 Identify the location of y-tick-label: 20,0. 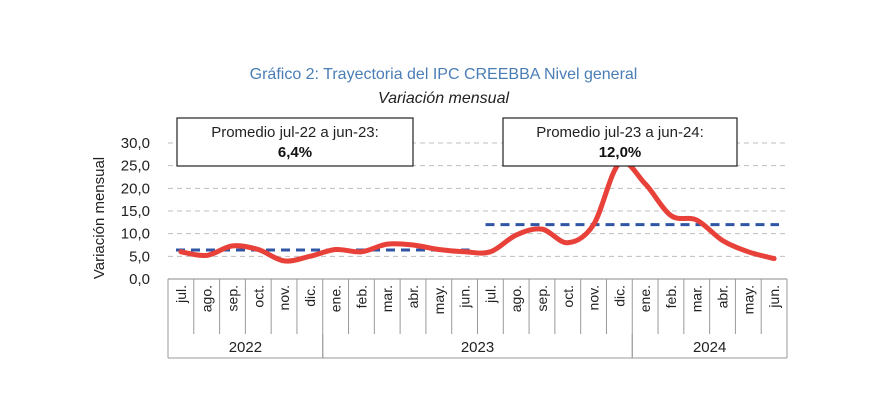
(135, 188).